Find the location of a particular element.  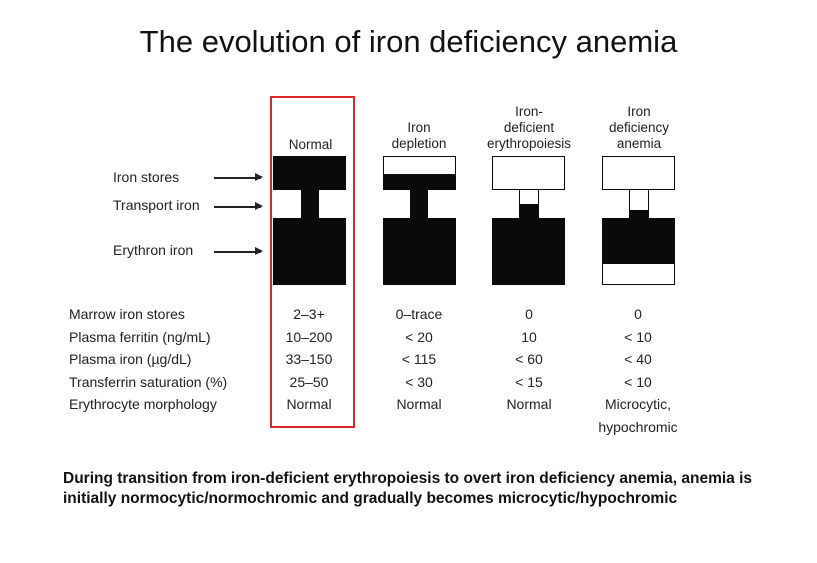

depletion-erythron-block is located at coordinates (419, 251).